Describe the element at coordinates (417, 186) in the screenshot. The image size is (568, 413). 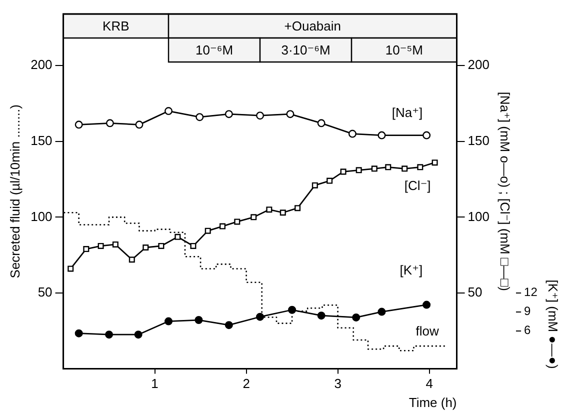
I see `series-label: [Cl⁻]` at that location.